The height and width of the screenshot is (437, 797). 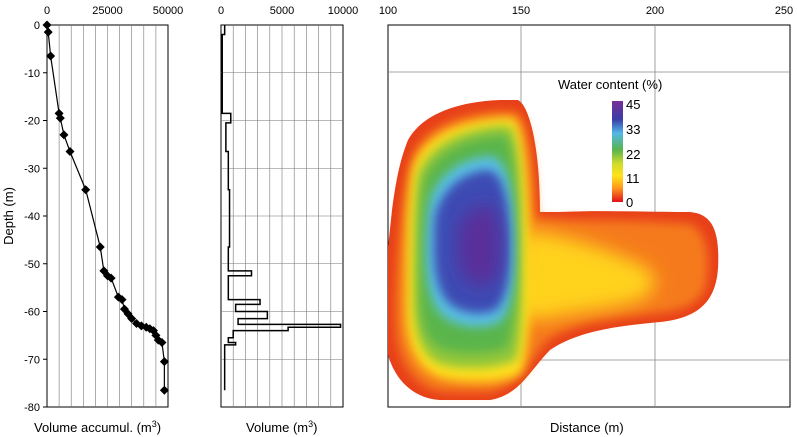 I want to click on panel2-grid, so click(x=282, y=216).